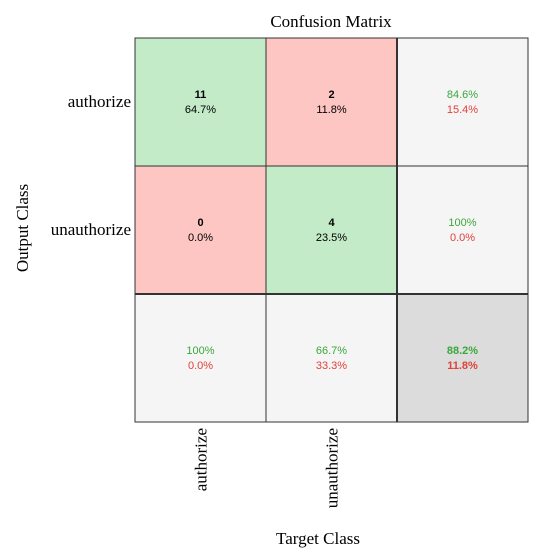 This screenshot has height=556, width=543. Describe the element at coordinates (99, 101) in the screenshot. I see `y-tick-label: authorize` at that location.